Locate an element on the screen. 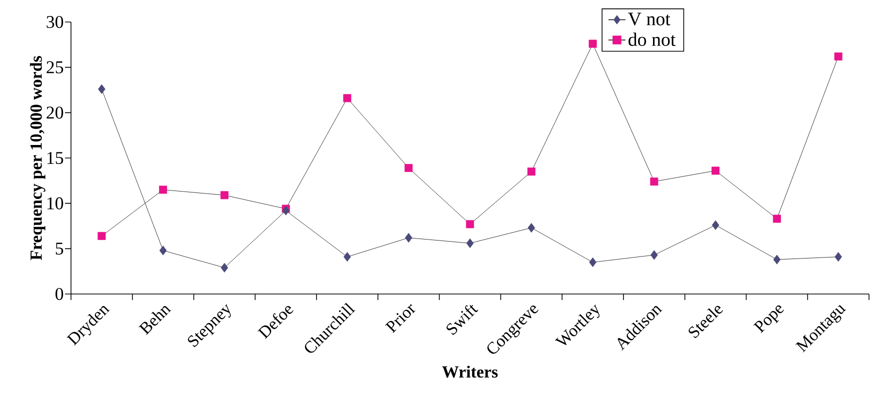 Image resolution: width=872 pixels, height=419 pixels. legend-label: do not is located at coordinates (652, 39).